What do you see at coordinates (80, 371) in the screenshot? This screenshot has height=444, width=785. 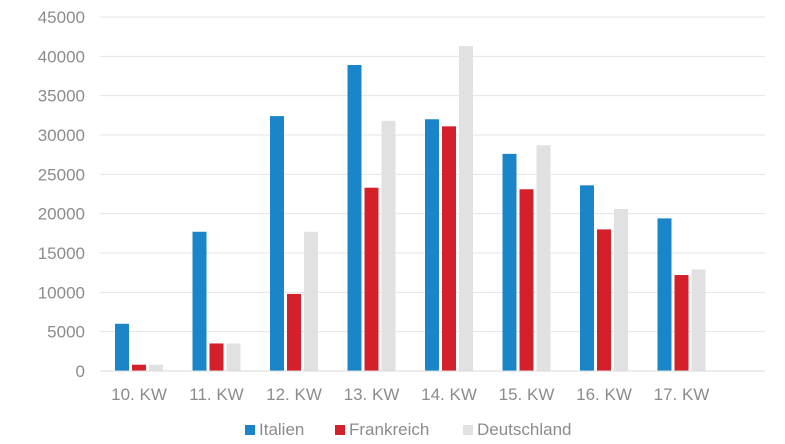 I see `y-tick-label: 0` at bounding box center [80, 371].